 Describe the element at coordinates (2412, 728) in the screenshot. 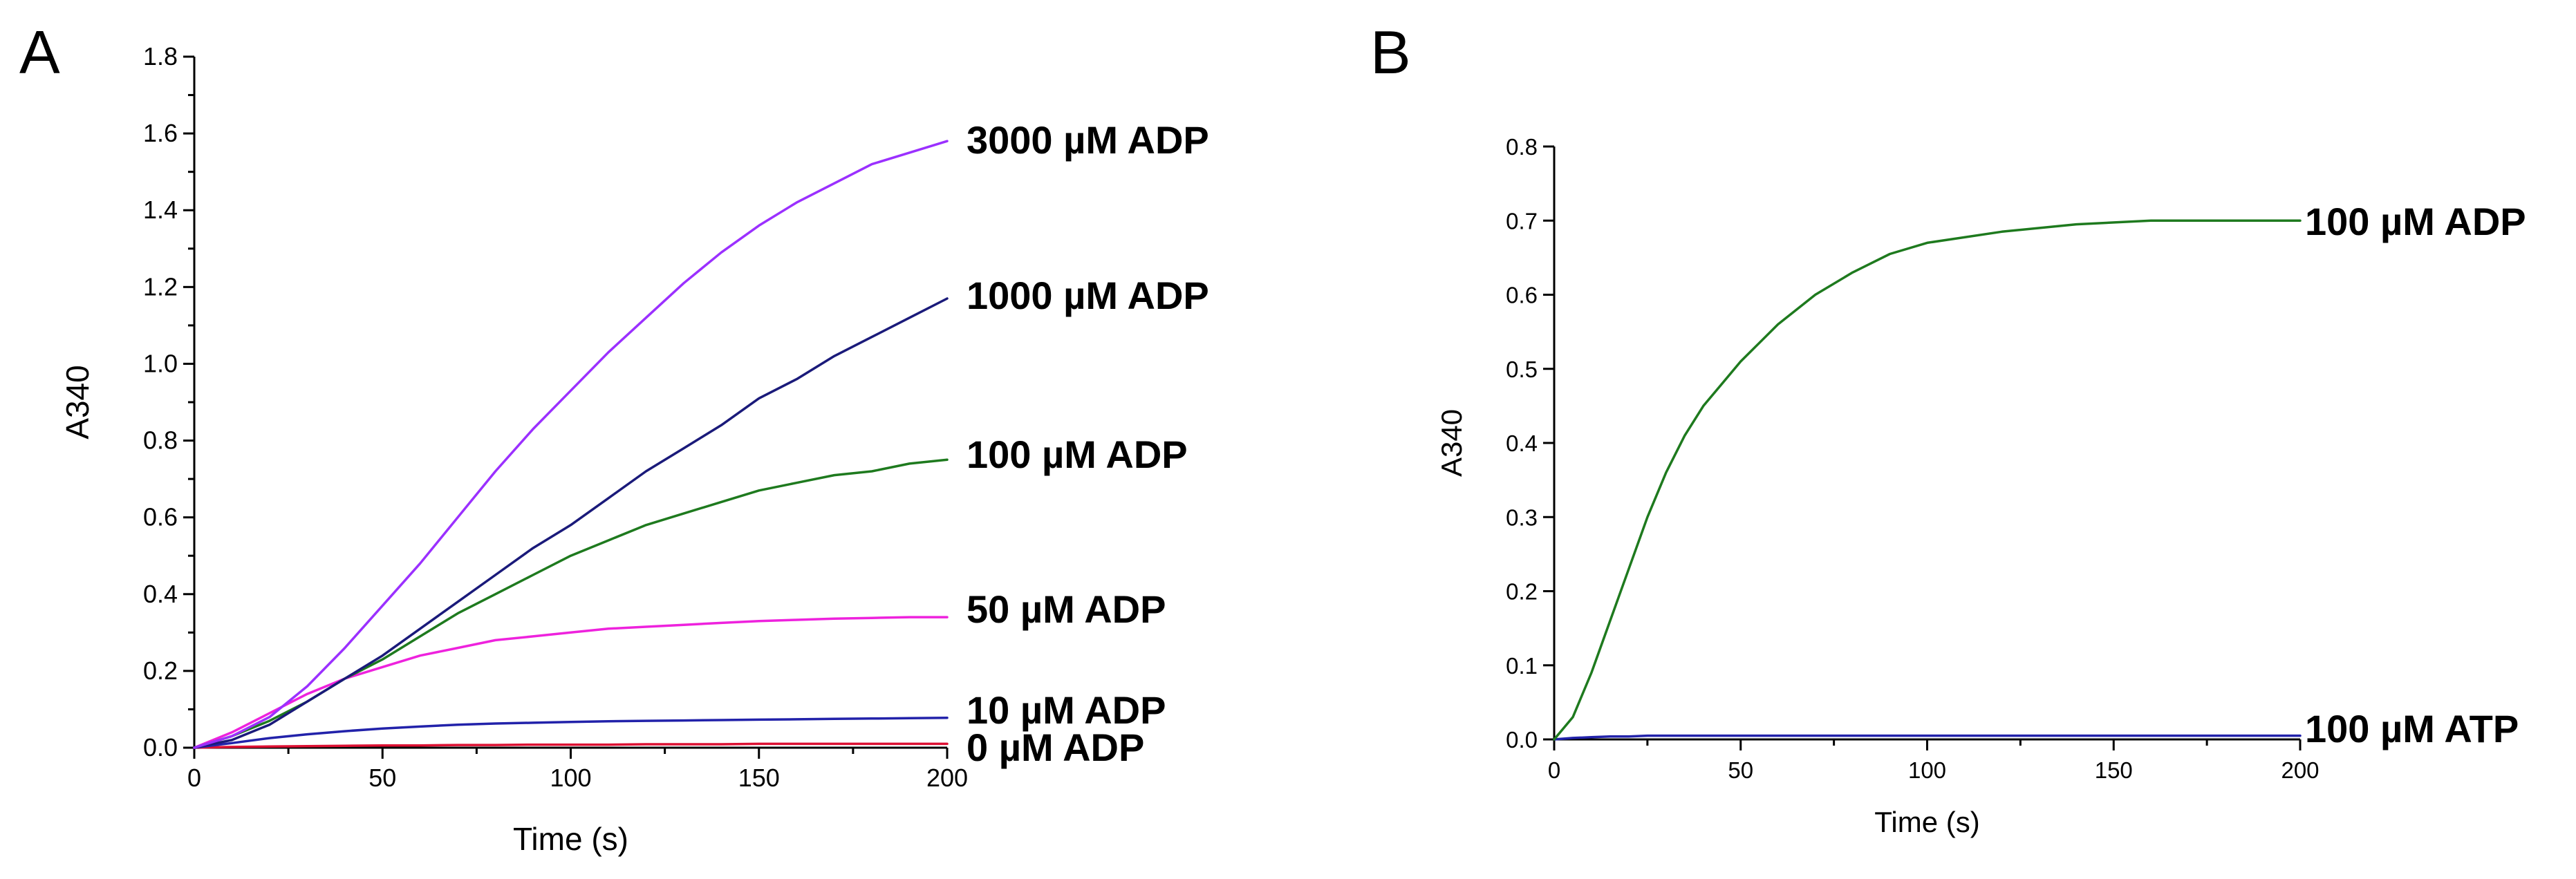

I see `chart-b-series-label: 100 µM ATP` at that location.